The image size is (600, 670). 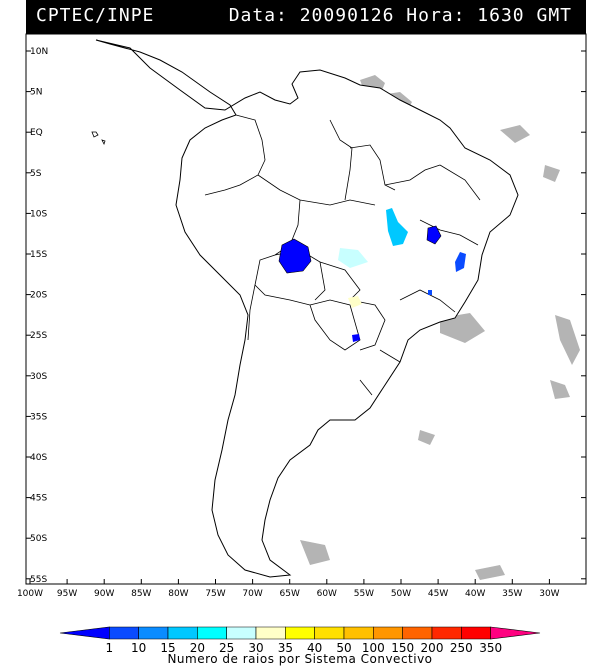 What do you see at coordinates (215, 594) in the screenshot?
I see `lon-label: 75W` at bounding box center [215, 594].